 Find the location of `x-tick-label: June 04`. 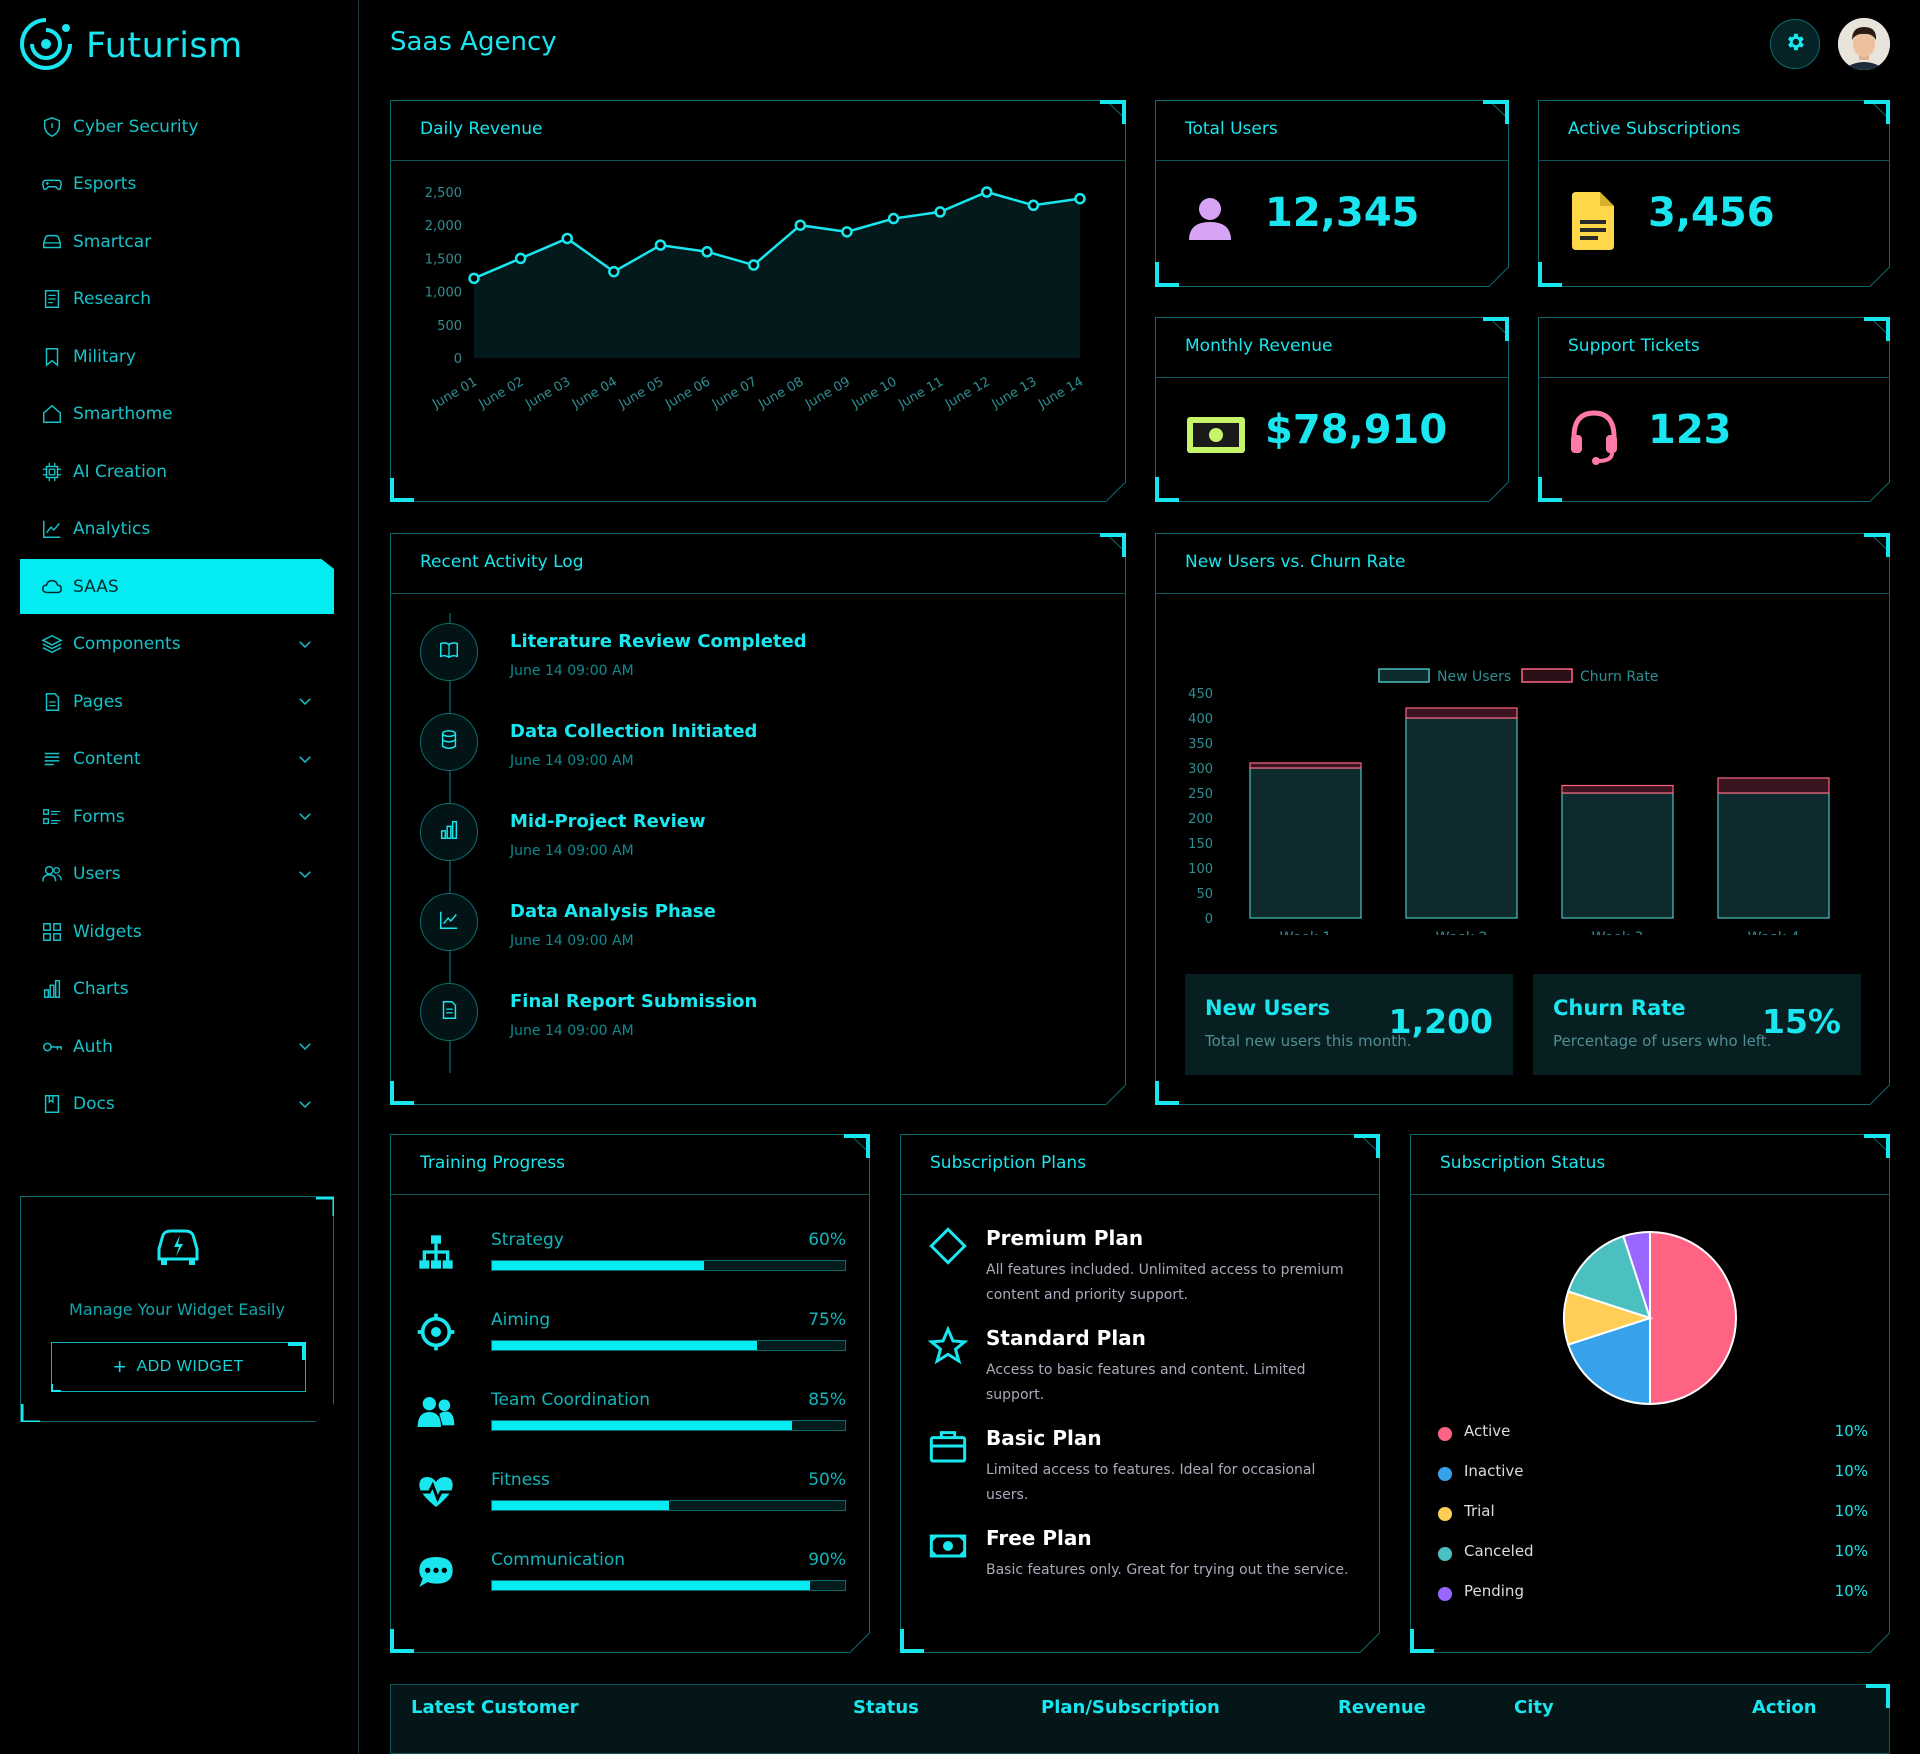

x-tick-label: June 04 is located at coordinates (594, 393).